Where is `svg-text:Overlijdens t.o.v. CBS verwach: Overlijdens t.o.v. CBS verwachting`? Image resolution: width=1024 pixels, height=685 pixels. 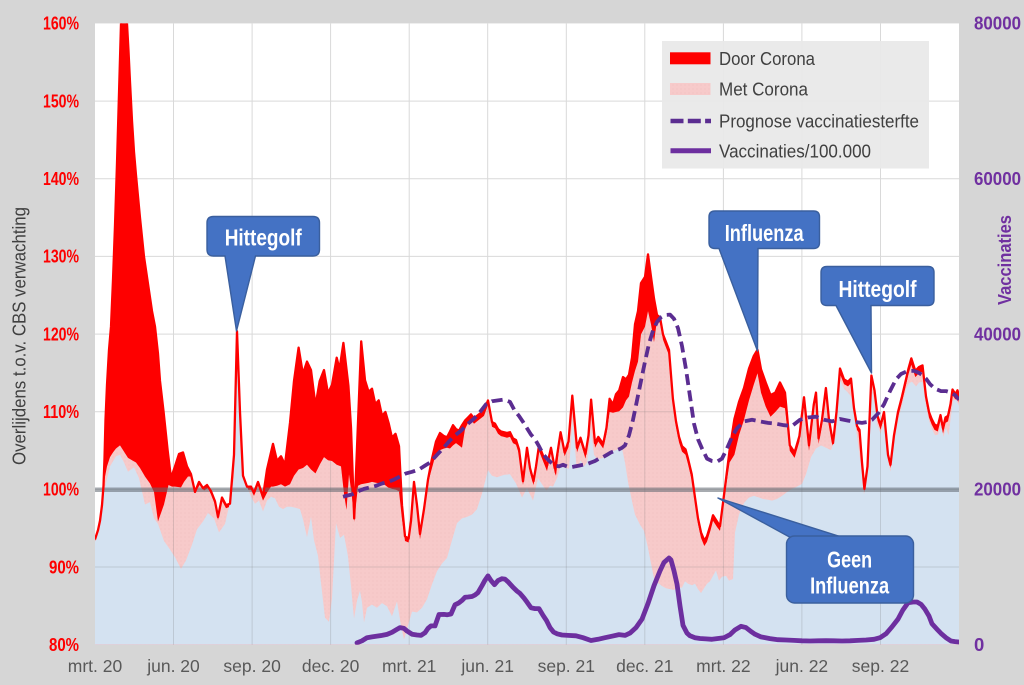
svg-text:Overlijdens t.o.v. CBS verwach: Overlijdens t.o.v. CBS verwachting is located at coordinates (20, 336).